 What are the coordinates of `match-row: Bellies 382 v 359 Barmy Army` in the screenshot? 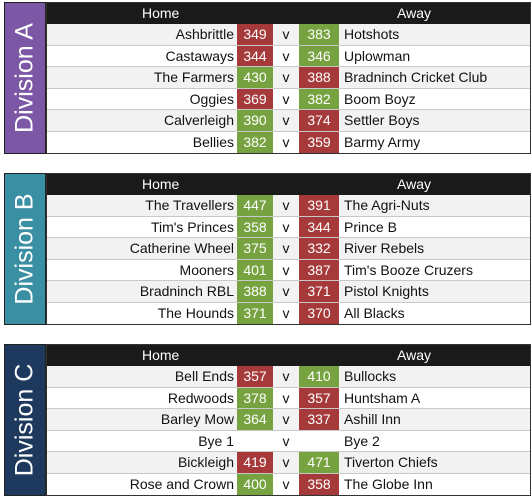 It's located at (288, 142).